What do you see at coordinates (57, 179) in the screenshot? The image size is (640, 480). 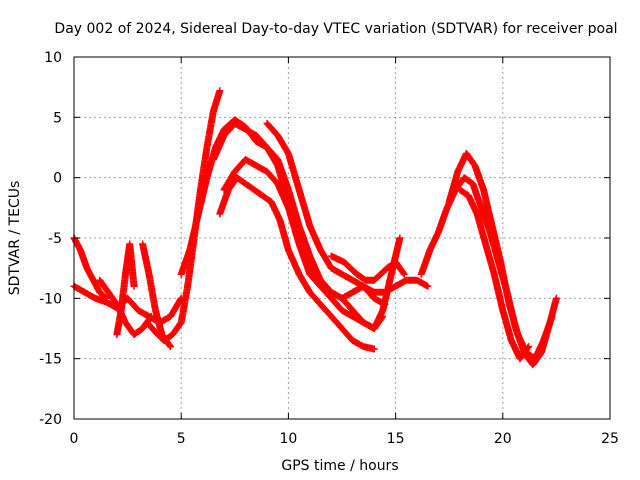 I see `y-tick-label: 0` at bounding box center [57, 179].